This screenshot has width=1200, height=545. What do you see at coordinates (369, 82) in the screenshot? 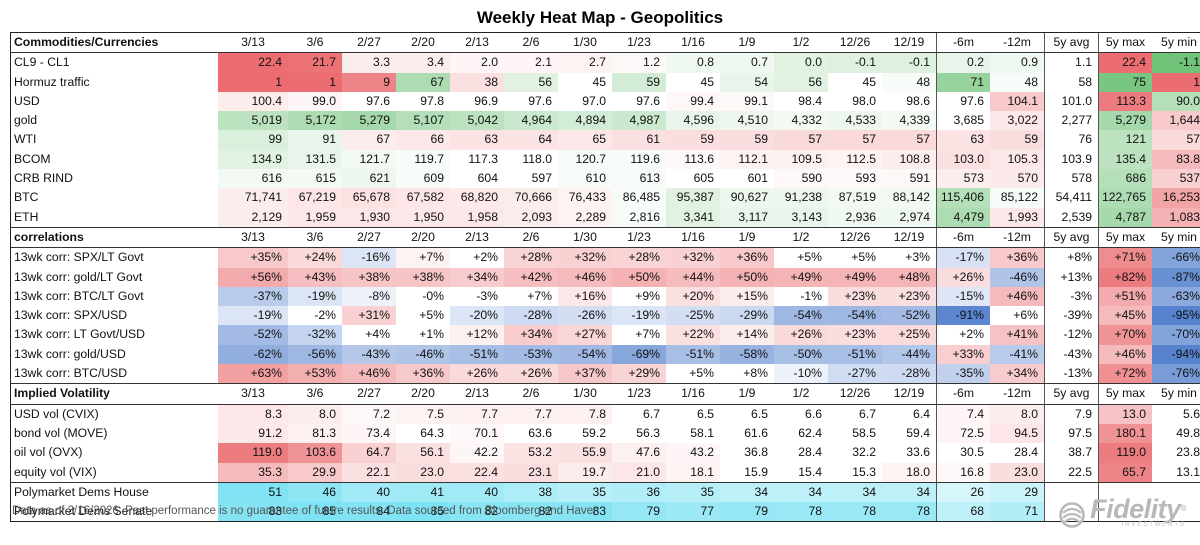
I see `heat-cell: 9` at bounding box center [369, 82].